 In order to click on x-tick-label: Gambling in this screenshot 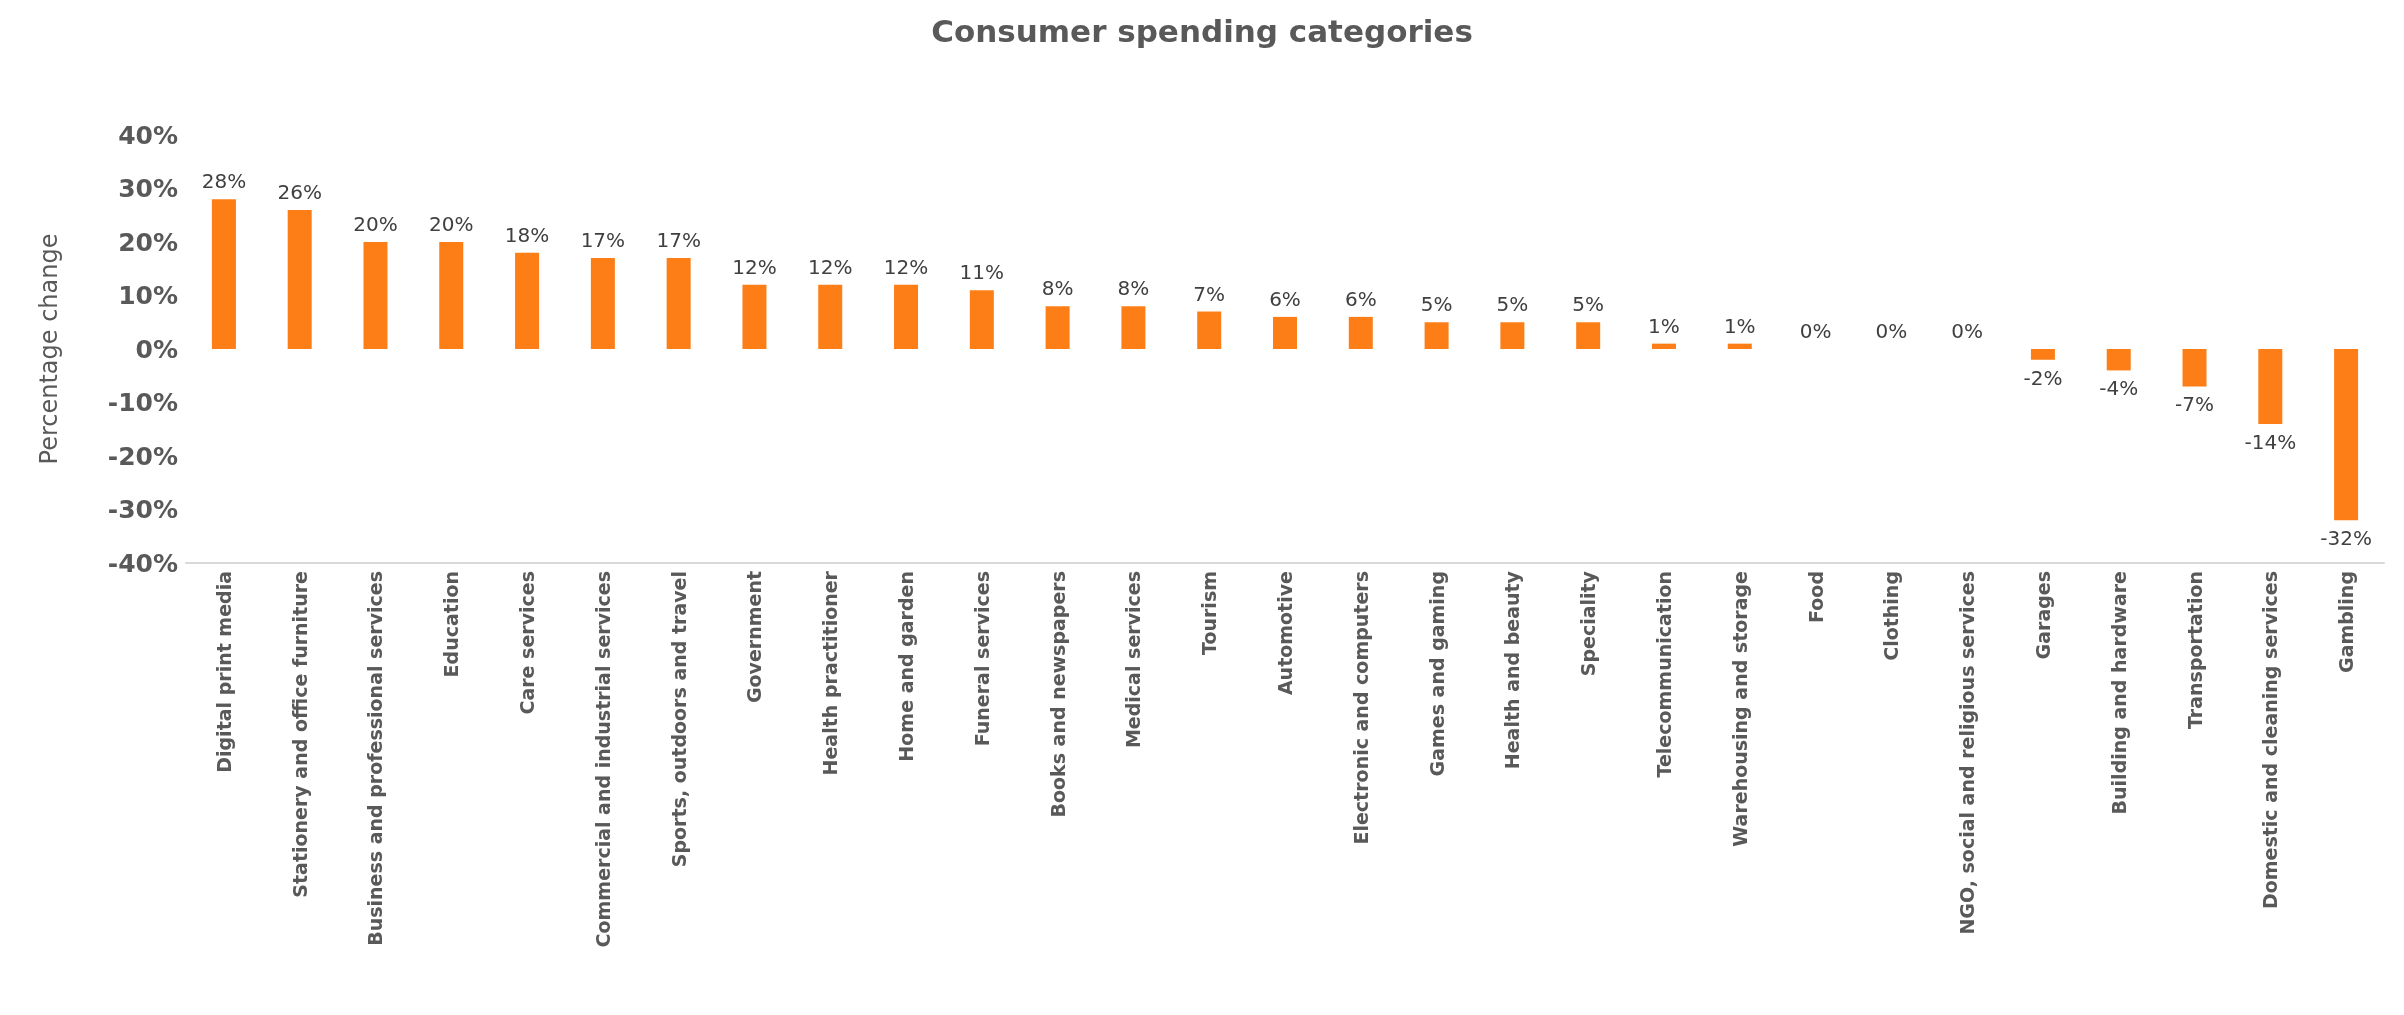, I will do `click(2346, 622)`.